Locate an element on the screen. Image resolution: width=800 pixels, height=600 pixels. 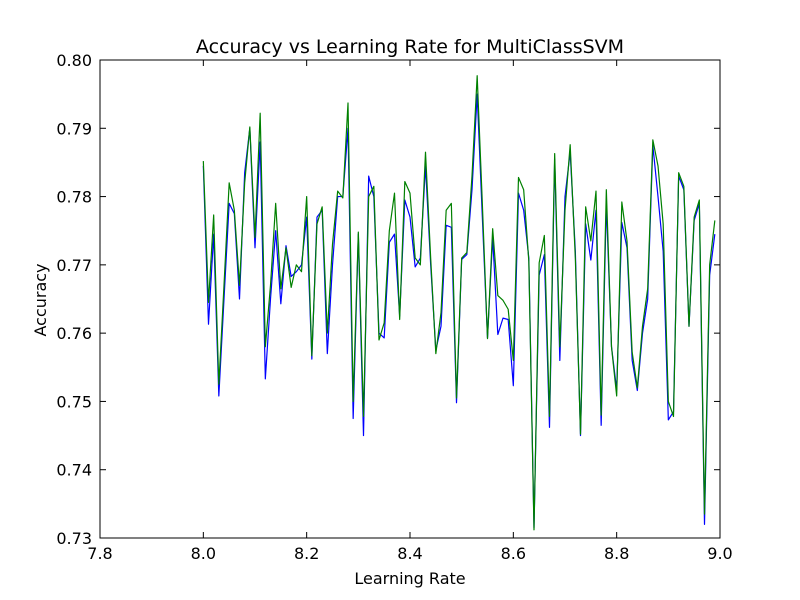
y-tick-label: 0.77 is located at coordinates (74, 265).